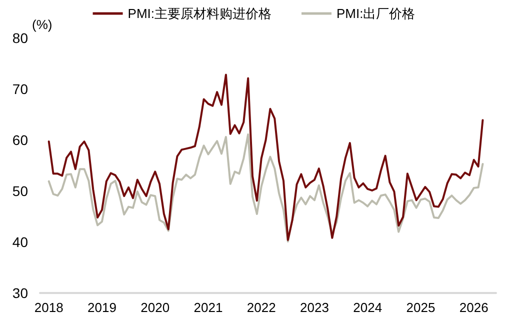 The height and width of the screenshot is (325, 508). What do you see at coordinates (473, 307) in the screenshot?
I see `x-tick-label: 2026` at bounding box center [473, 307].